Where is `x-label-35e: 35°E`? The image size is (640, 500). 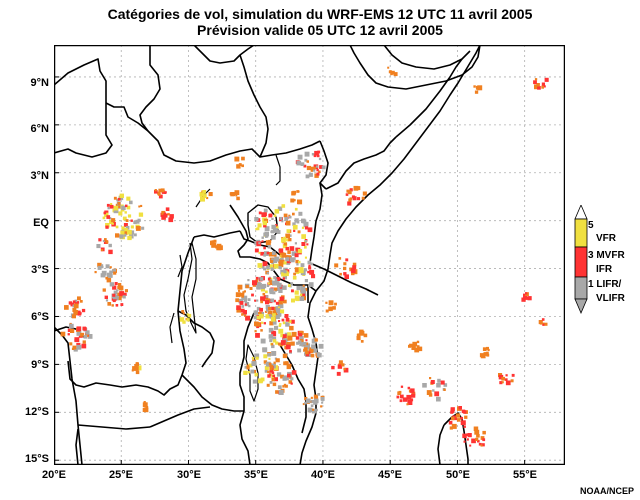 x-label-35e: 35°E is located at coordinates (256, 475).